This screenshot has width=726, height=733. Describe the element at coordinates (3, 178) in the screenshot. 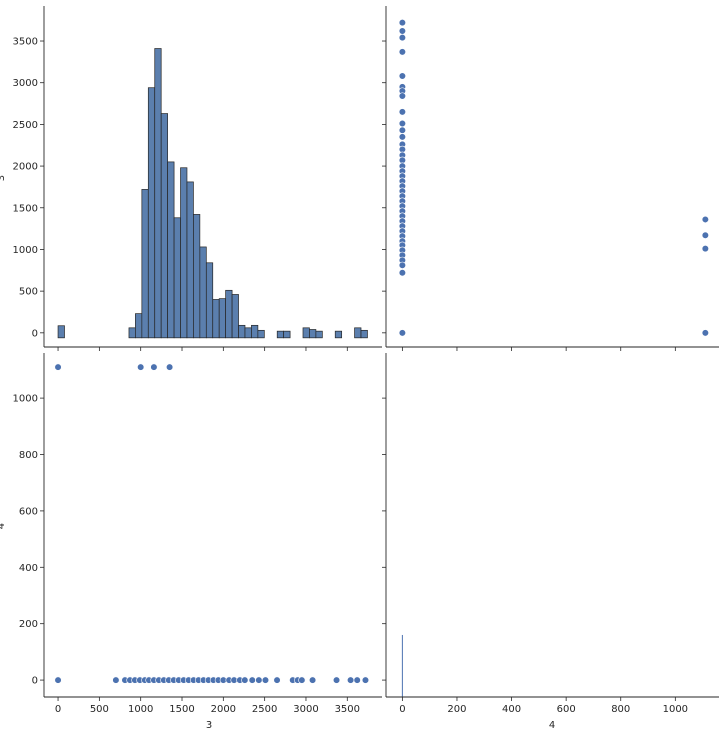

I see `y-axis-label-top: 3` at that location.